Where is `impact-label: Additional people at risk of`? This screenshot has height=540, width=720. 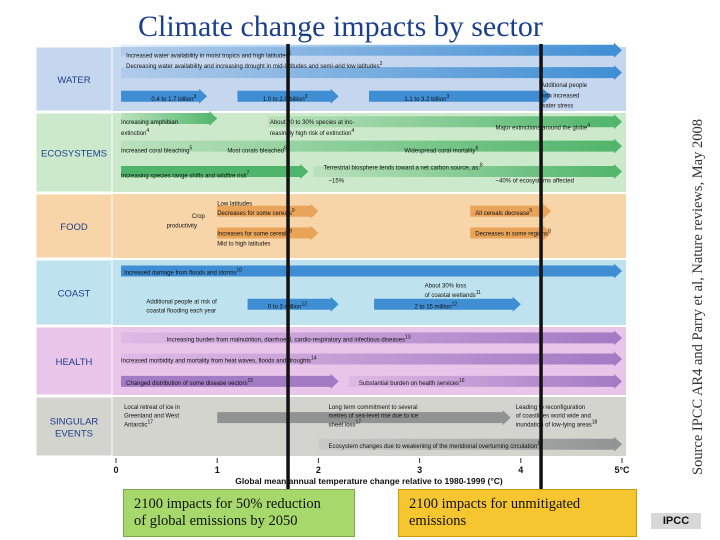
impact-label: Additional people at risk of is located at coordinates (181, 302).